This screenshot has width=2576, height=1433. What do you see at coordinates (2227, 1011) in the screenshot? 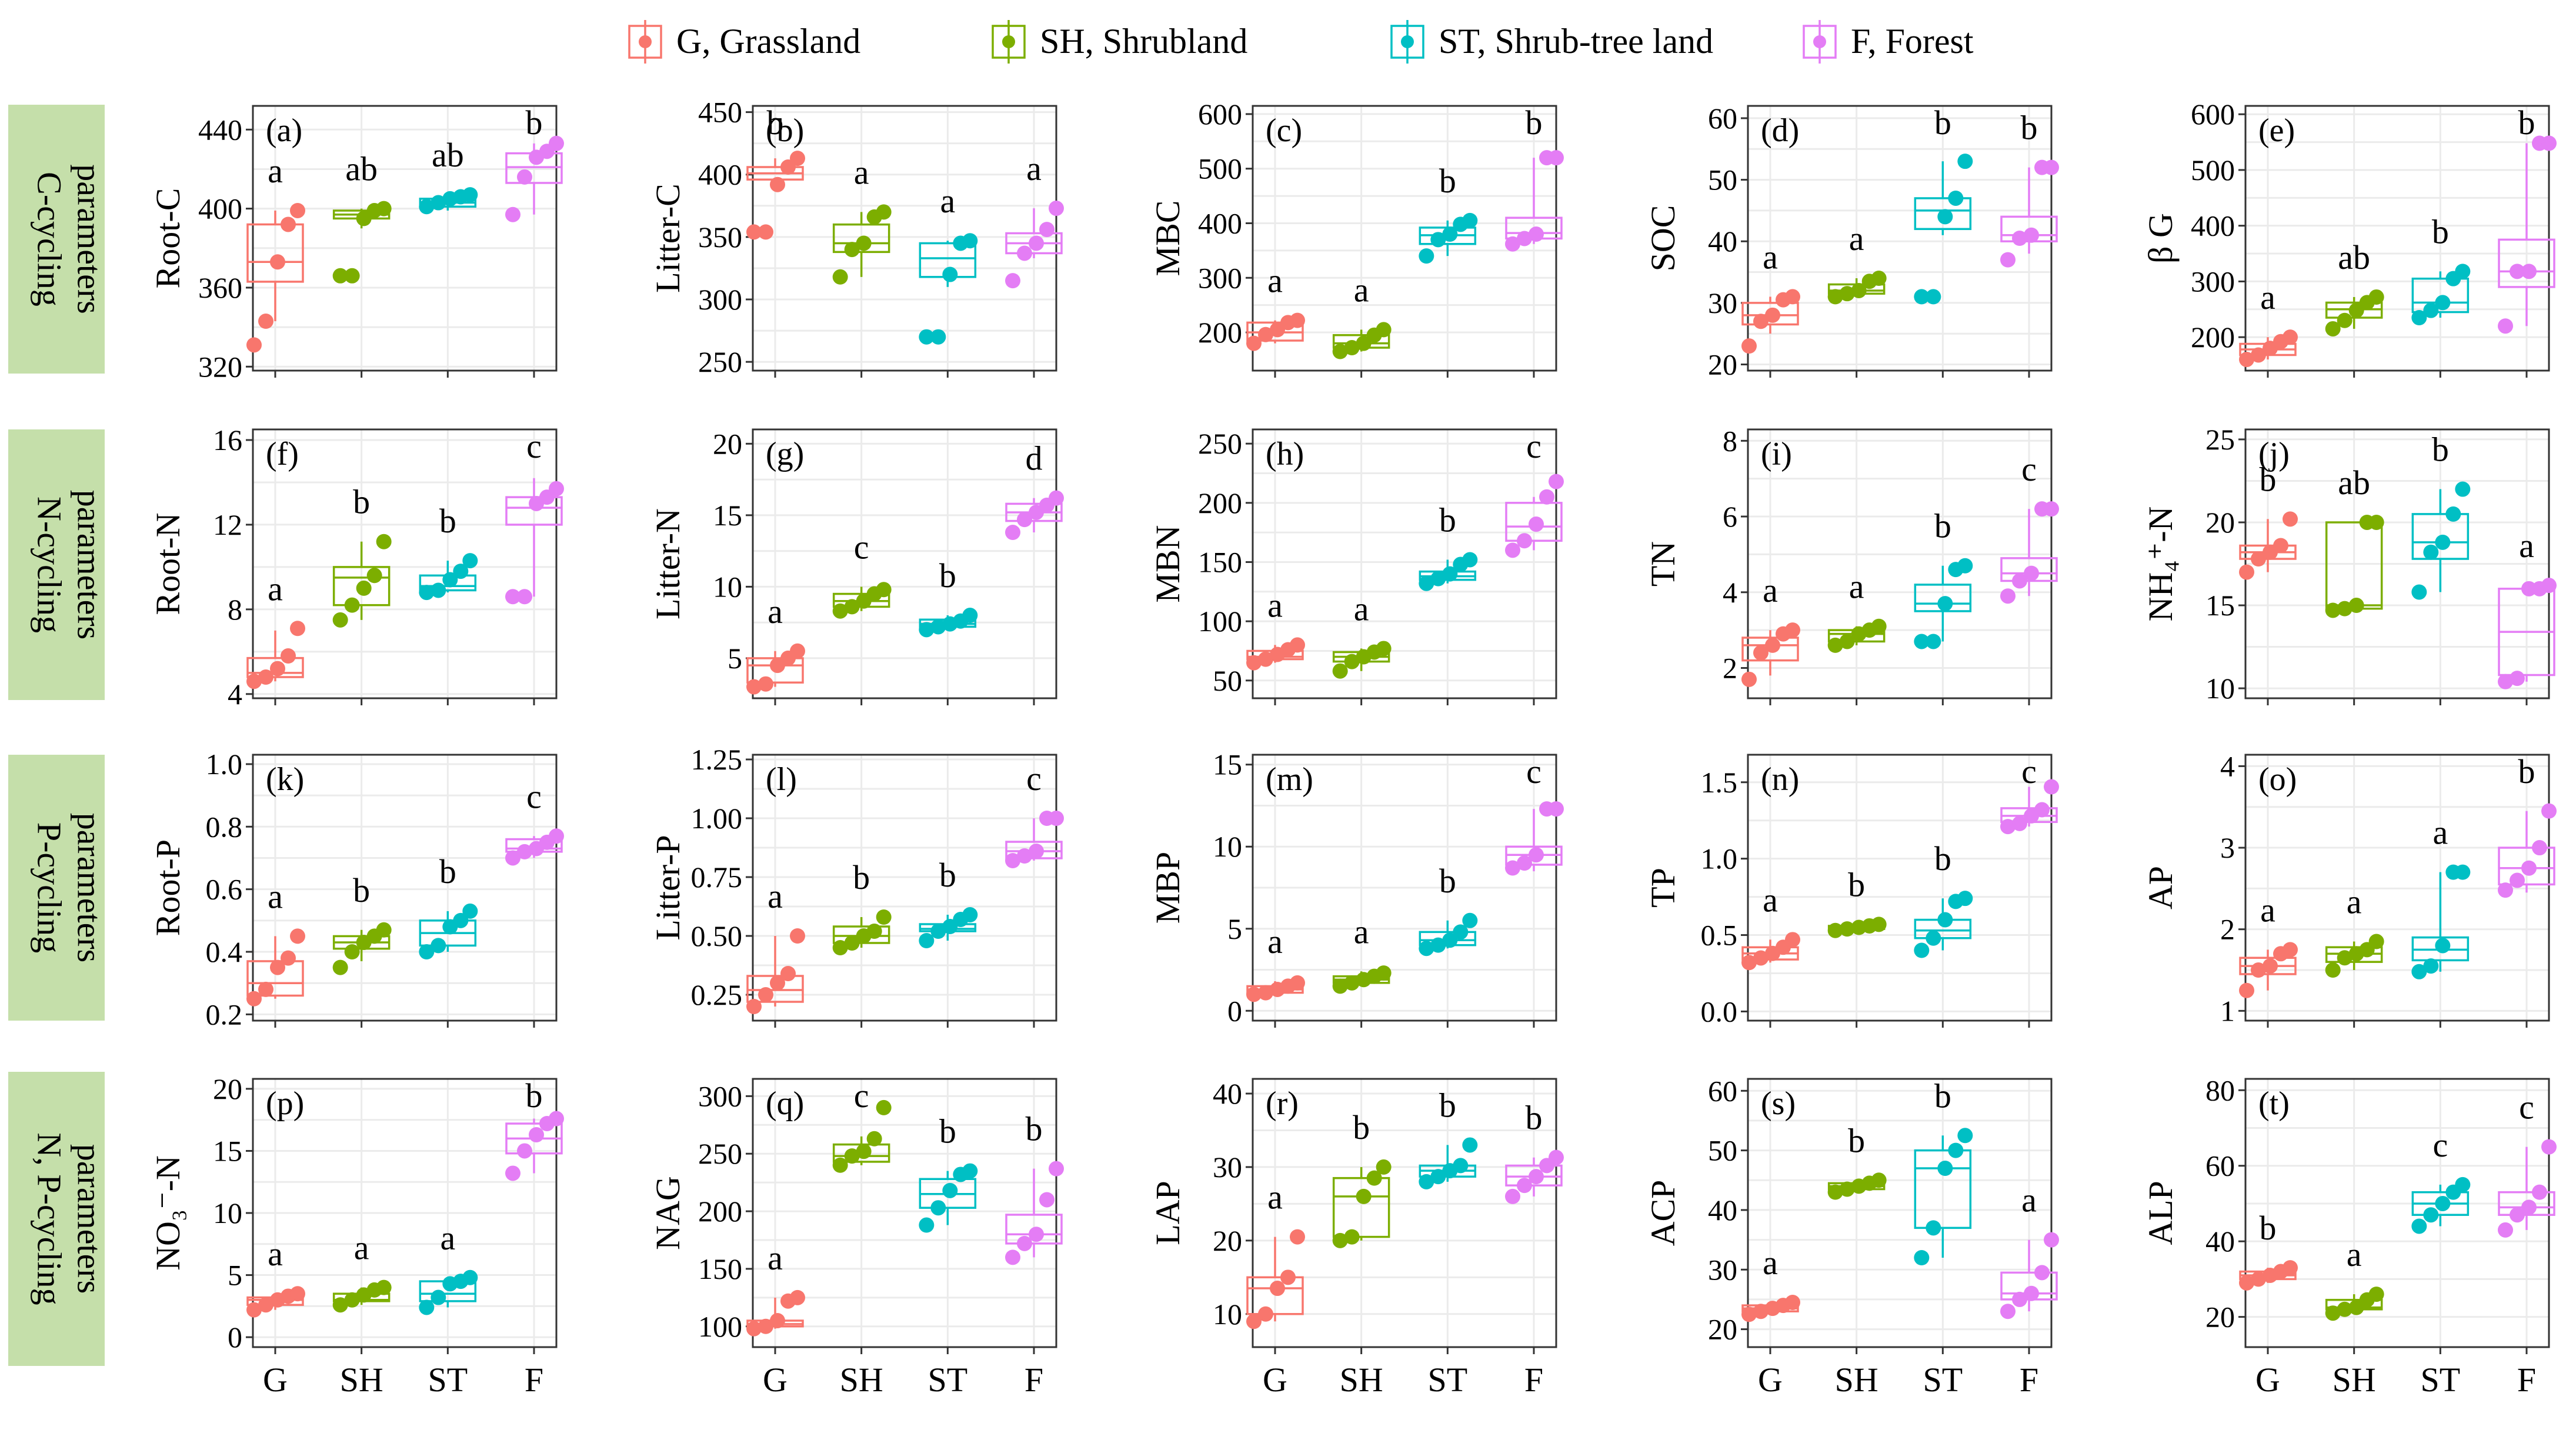
I see `y-tick-label: 1` at bounding box center [2227, 1011].